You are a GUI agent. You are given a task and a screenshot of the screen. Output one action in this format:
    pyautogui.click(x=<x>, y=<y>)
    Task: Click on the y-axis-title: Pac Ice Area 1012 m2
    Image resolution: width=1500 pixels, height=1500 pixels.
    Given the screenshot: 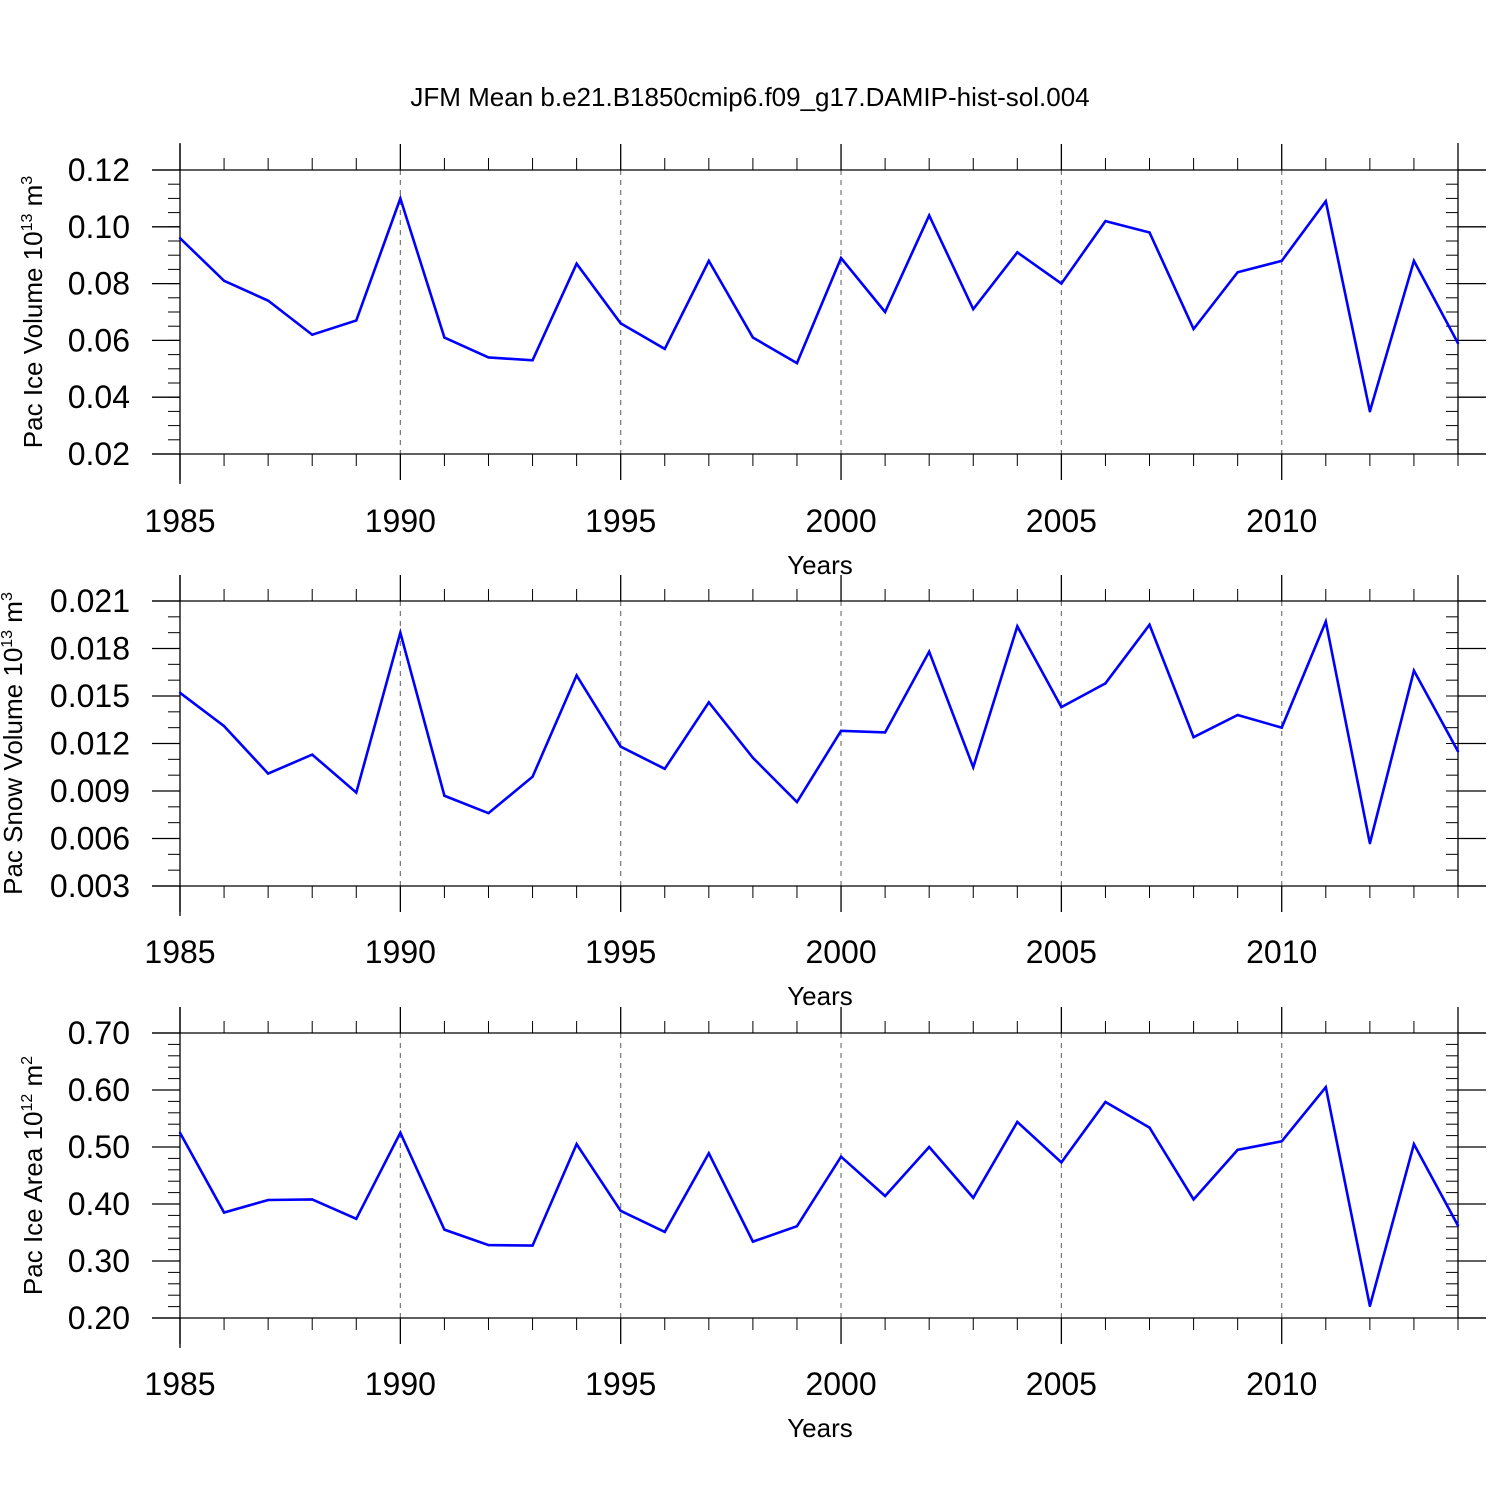 What is the action you would take?
    pyautogui.click(x=33, y=1175)
    